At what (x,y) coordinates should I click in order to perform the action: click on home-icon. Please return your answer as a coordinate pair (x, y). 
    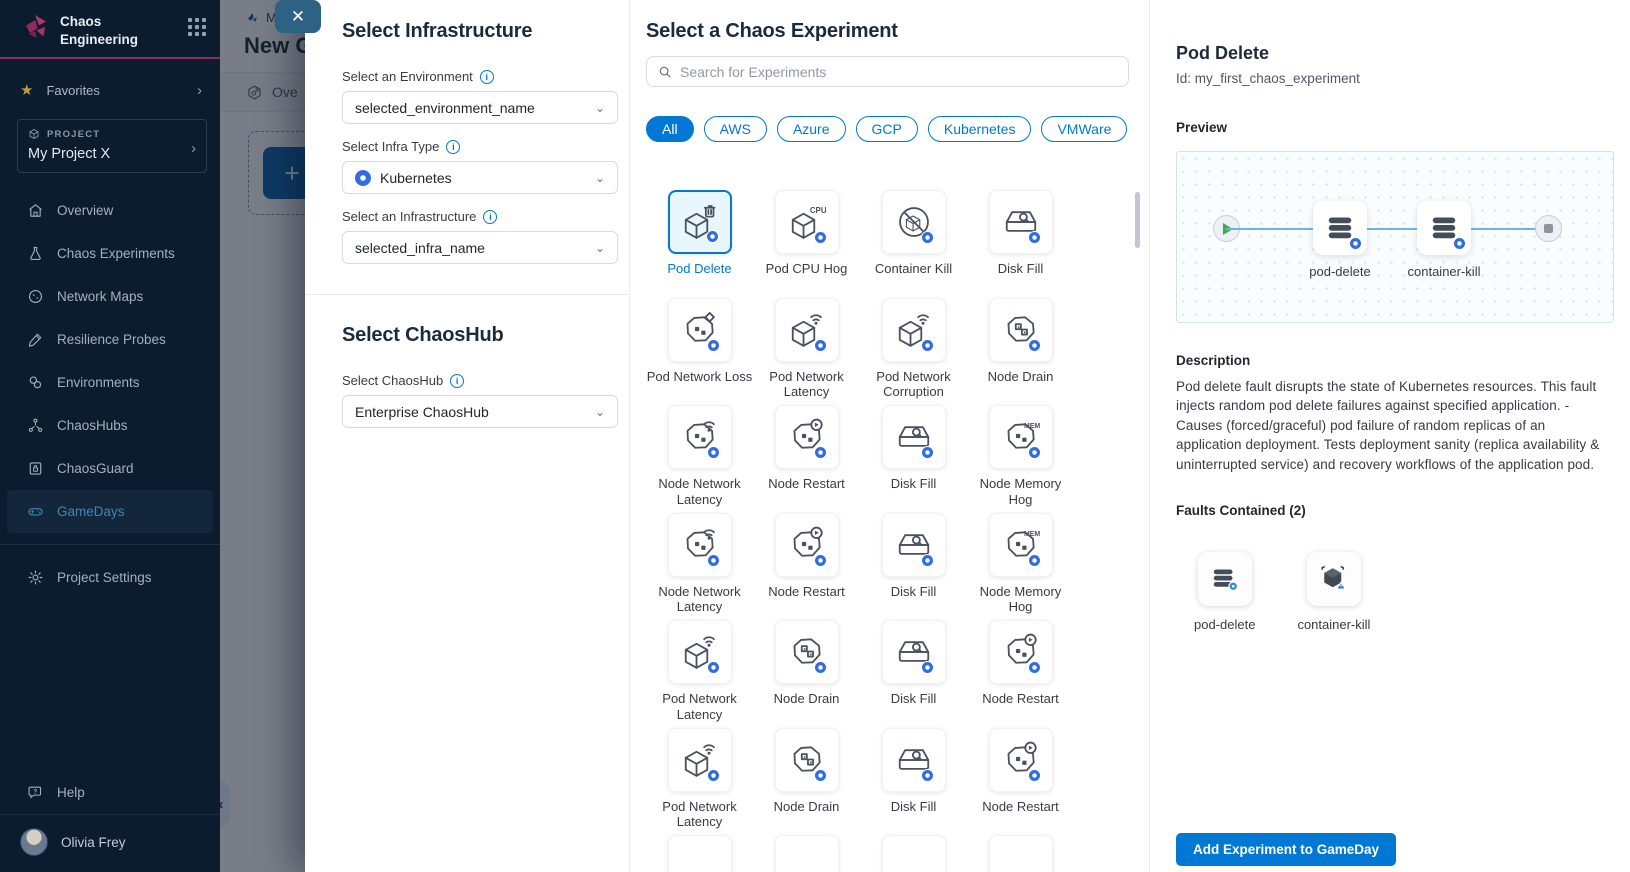
    Looking at the image, I should click on (35, 210).